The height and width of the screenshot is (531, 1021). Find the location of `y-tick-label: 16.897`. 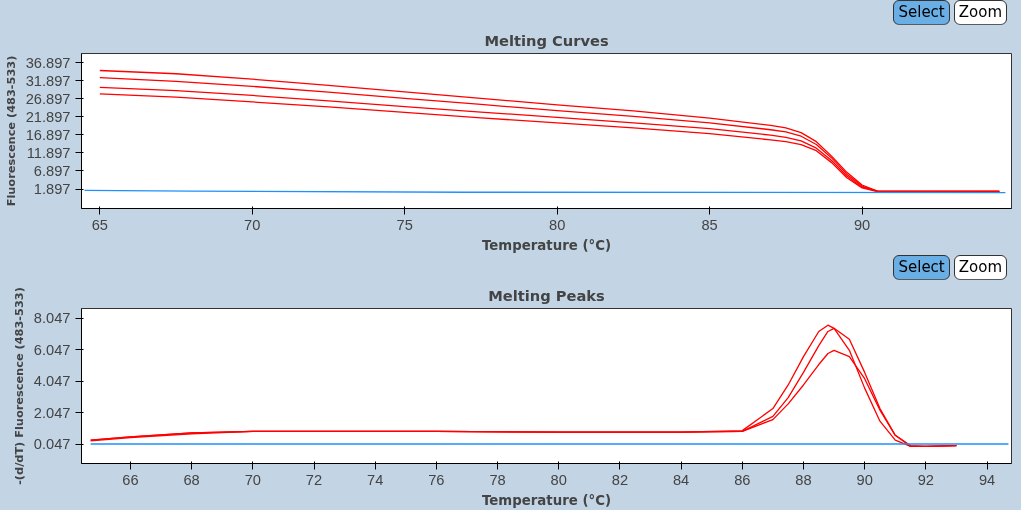

y-tick-label: 16.897 is located at coordinates (48, 134).